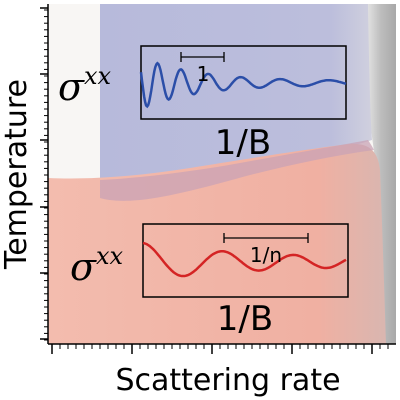  I want to click on bottom-sigma-label: σxx, so click(96, 265).